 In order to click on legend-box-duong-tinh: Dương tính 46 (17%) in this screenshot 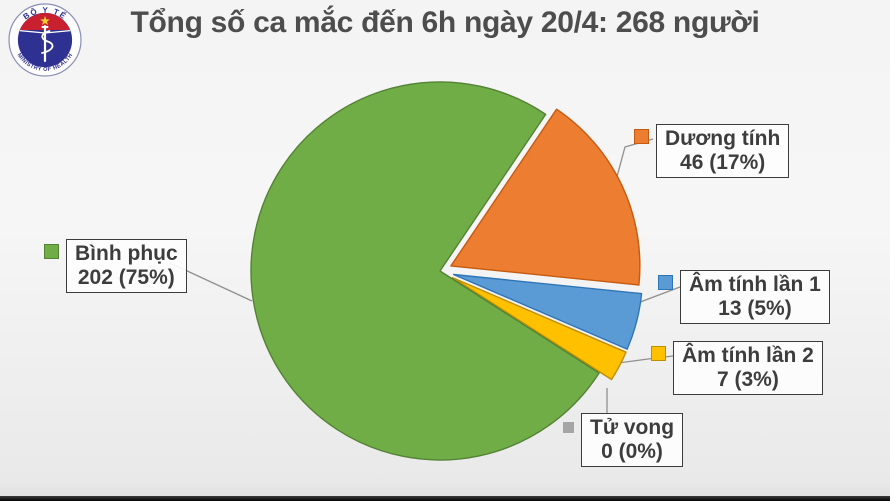, I will do `click(723, 151)`.